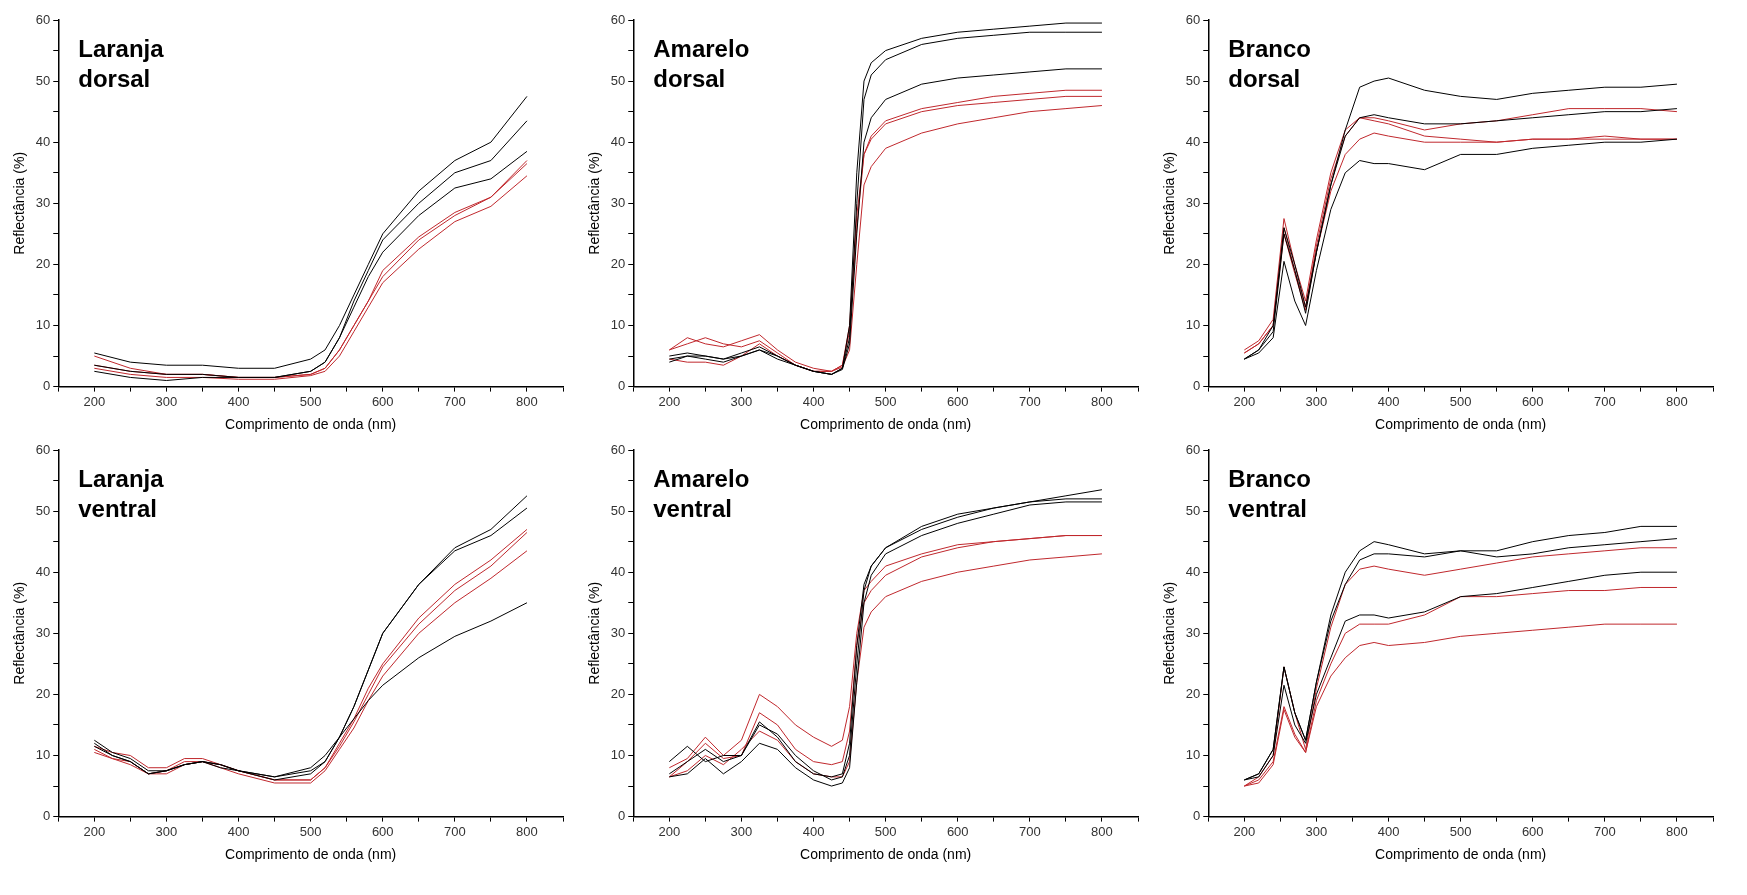 The image size is (1747, 895). What do you see at coordinates (701, 493) in the screenshot?
I see `text: Amarelo ventral` at bounding box center [701, 493].